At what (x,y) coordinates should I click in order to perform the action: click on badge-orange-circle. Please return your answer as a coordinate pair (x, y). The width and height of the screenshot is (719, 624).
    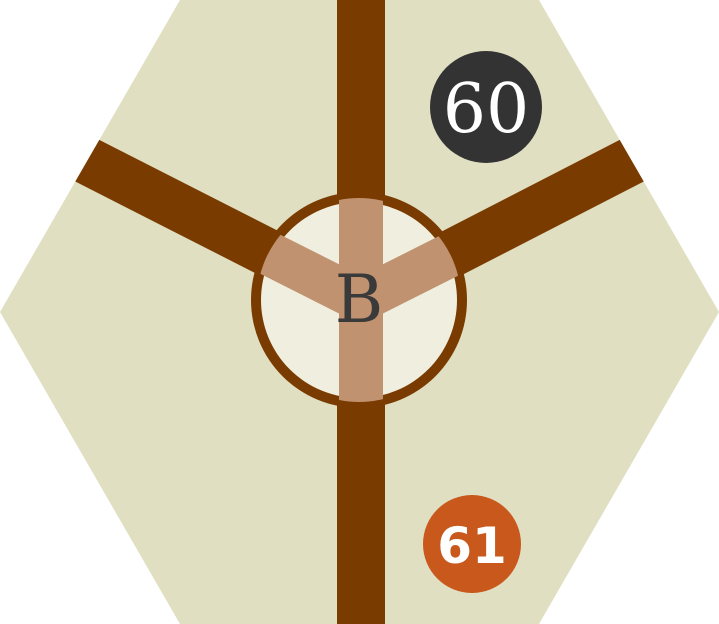
    Looking at the image, I should click on (472, 544).